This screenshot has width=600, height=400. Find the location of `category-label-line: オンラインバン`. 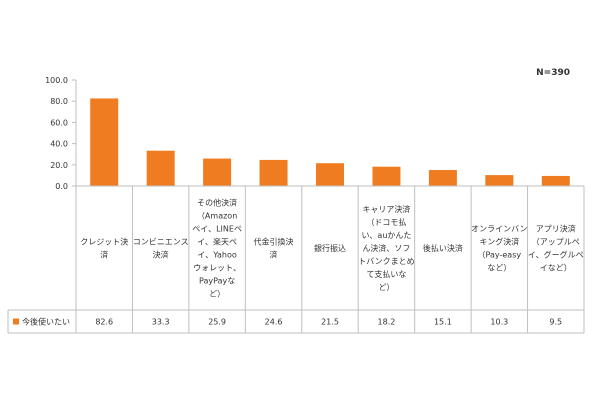

category-label-line: オンラインバン is located at coordinates (499, 229).